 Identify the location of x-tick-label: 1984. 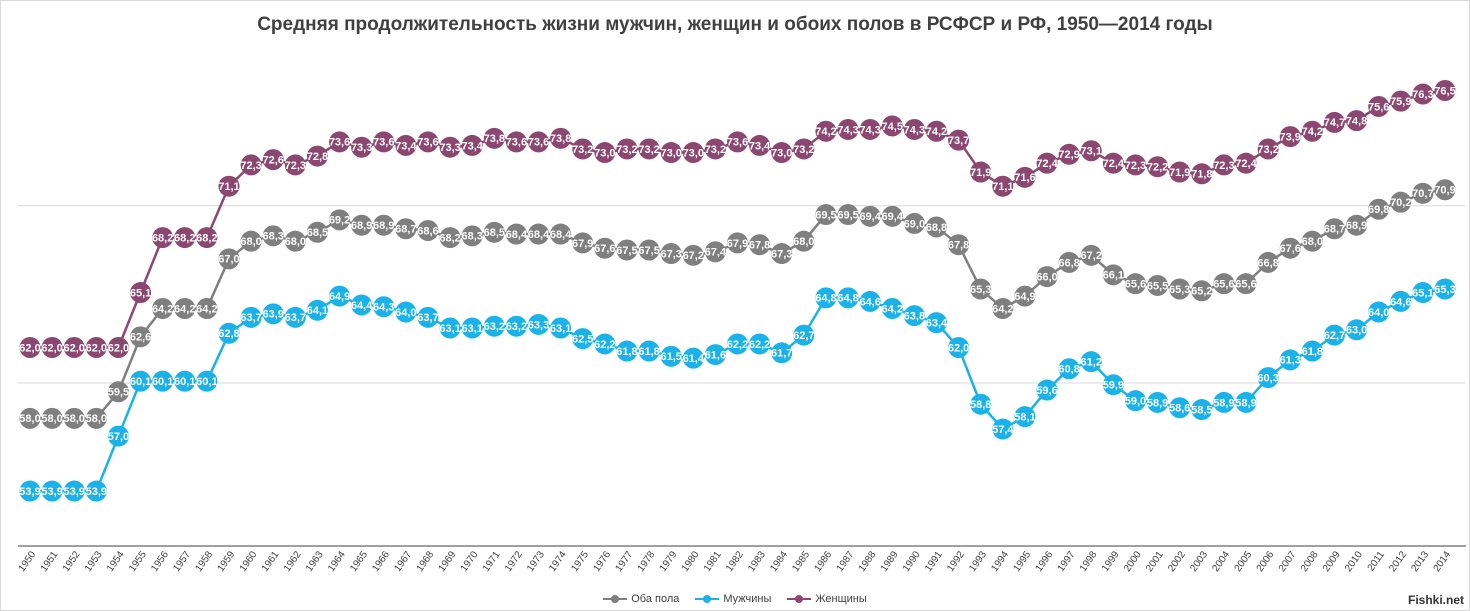
(779, 561).